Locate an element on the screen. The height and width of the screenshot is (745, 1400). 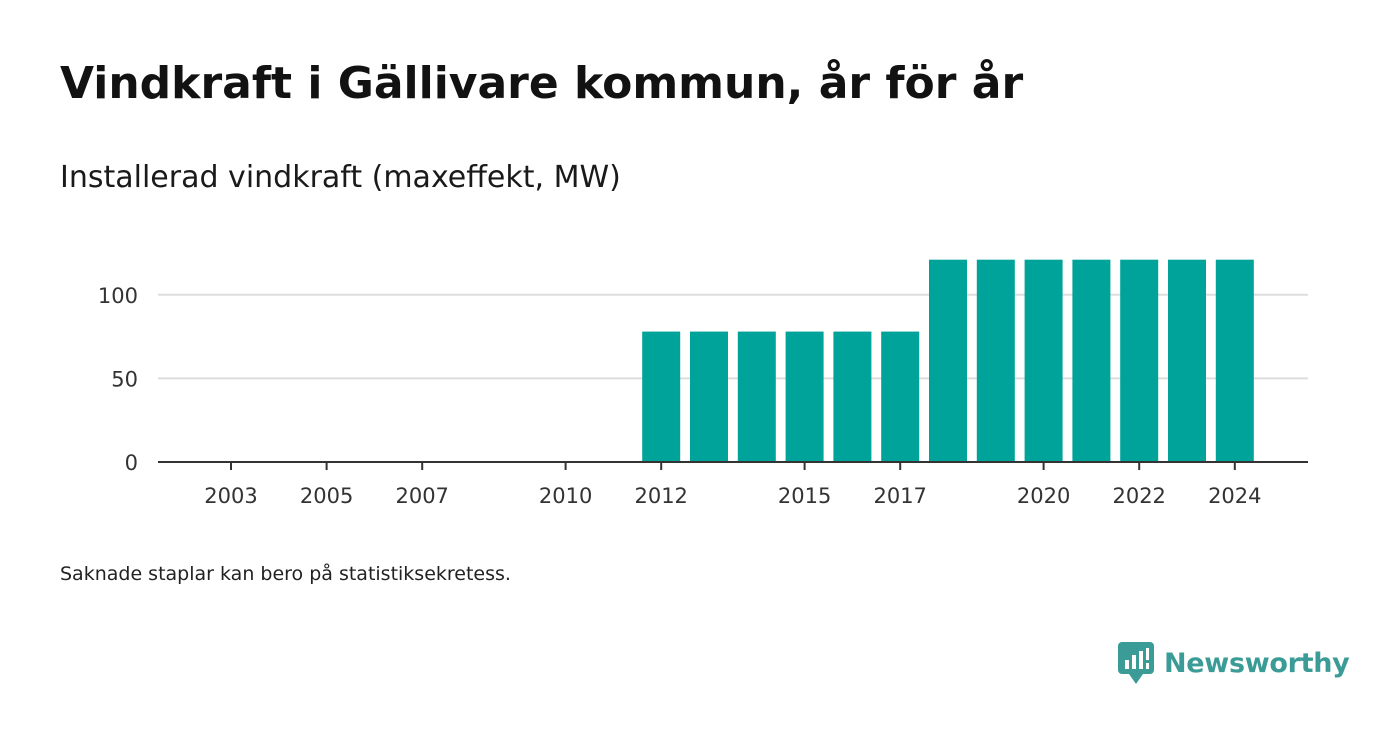
brand-logo: Newsworthy is located at coordinates (1233, 663).